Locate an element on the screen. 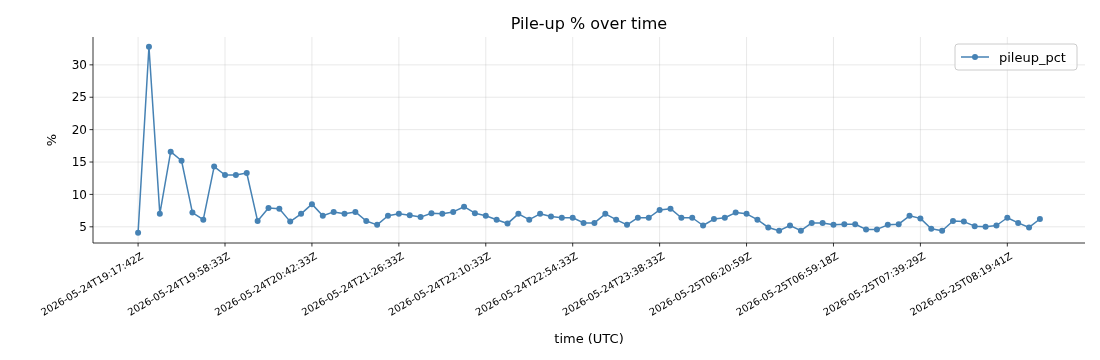 The height and width of the screenshot is (360, 1100). y-tick-label: 30 is located at coordinates (79, 65).